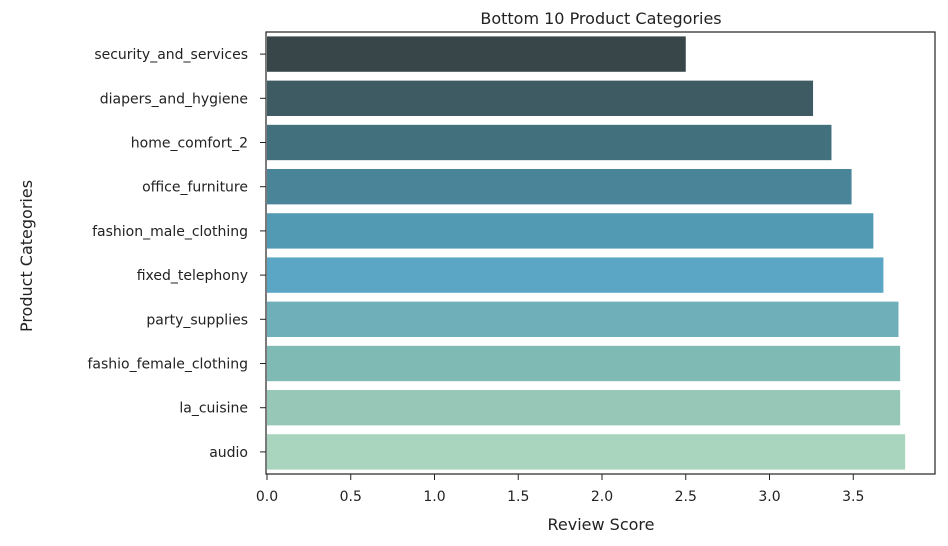 This screenshot has width=948, height=546. I want to click on bar-la_cuisine, so click(584, 408).